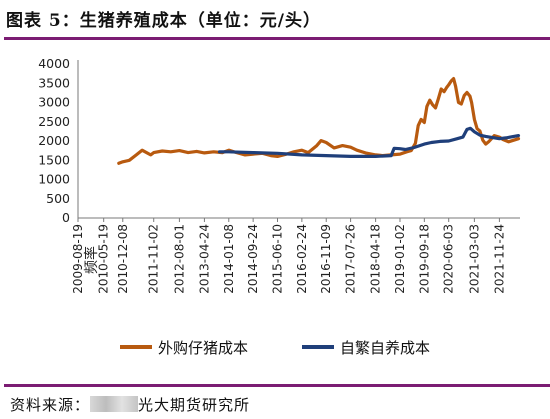  I want to click on x-tick-label: 2014-01-08, so click(229, 259).